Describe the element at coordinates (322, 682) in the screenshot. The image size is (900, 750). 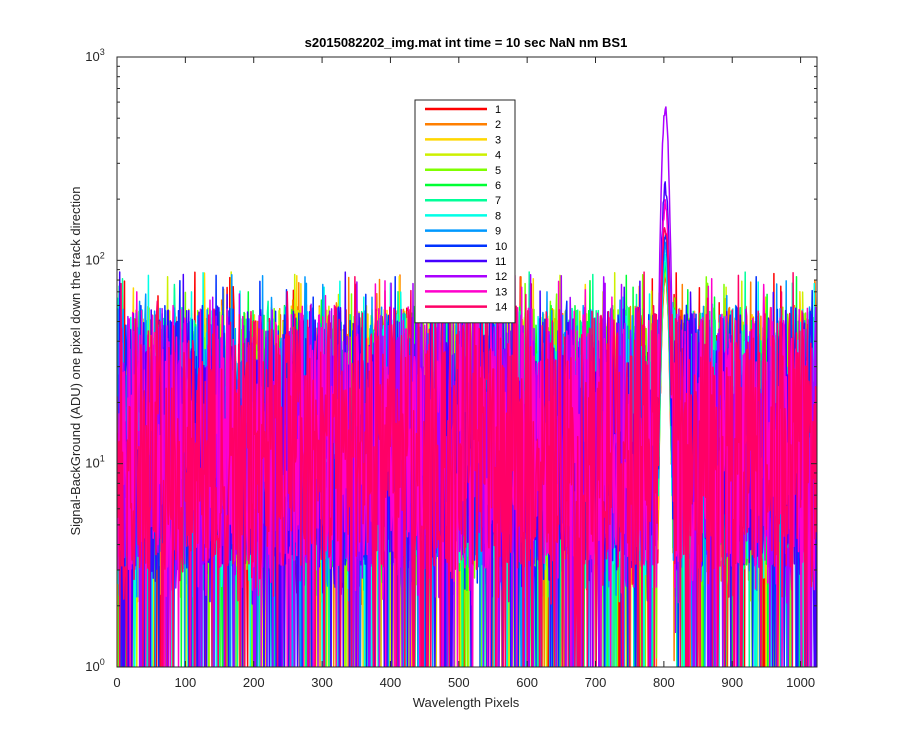
I see `x-tick-label: 300` at that location.